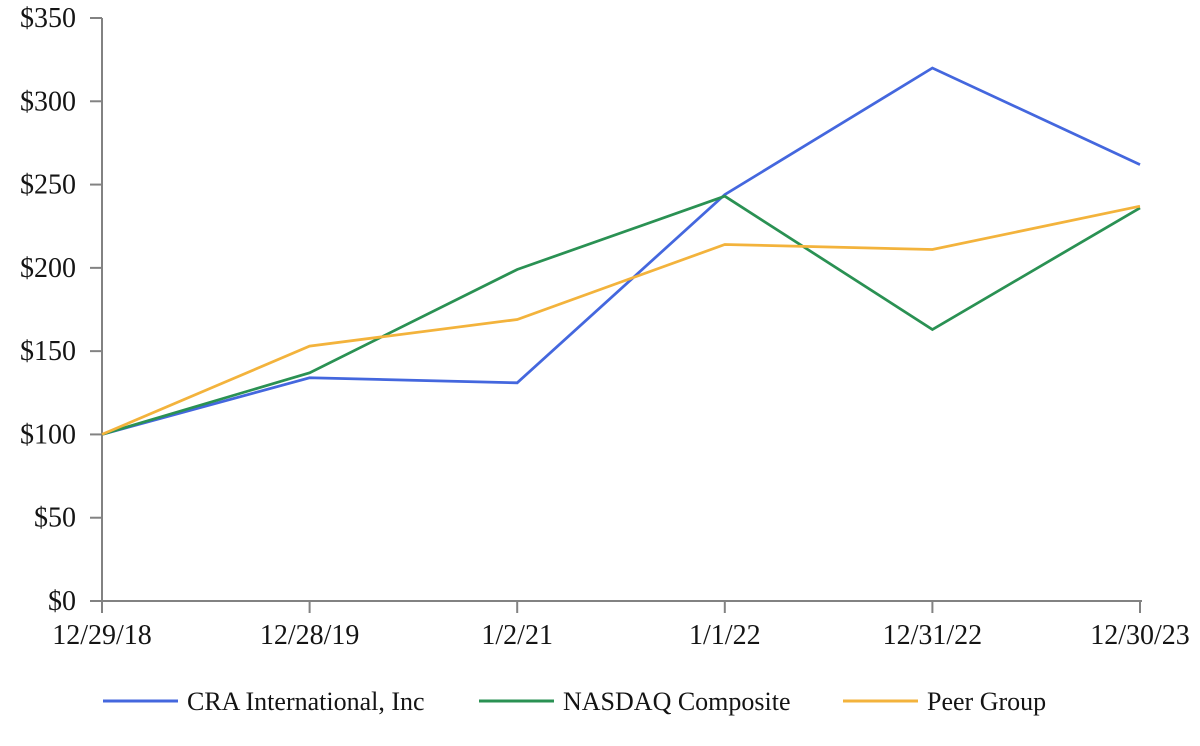 This screenshot has height=746, width=1200. What do you see at coordinates (48, 434) in the screenshot?
I see `y-axis-tick-label: $100` at bounding box center [48, 434].